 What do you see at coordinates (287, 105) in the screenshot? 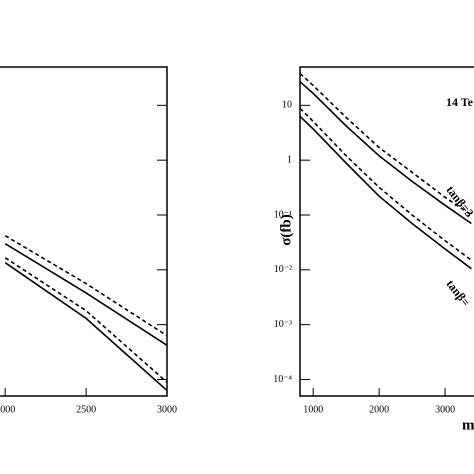
I see `y-tick-label: 10` at bounding box center [287, 105].